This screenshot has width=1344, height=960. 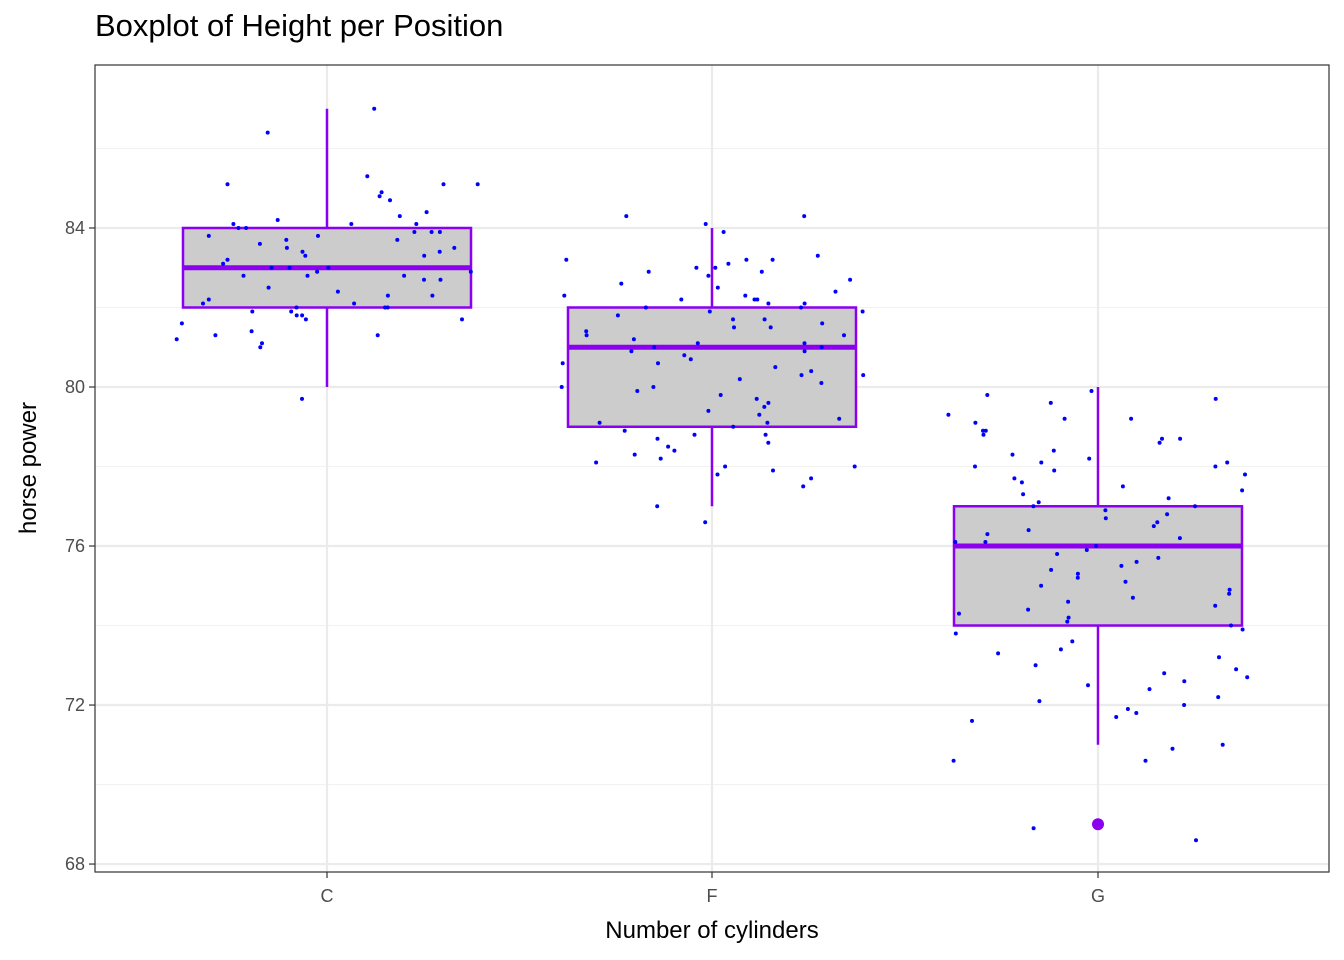 What do you see at coordinates (1098, 824) in the screenshot?
I see `outlier-point` at bounding box center [1098, 824].